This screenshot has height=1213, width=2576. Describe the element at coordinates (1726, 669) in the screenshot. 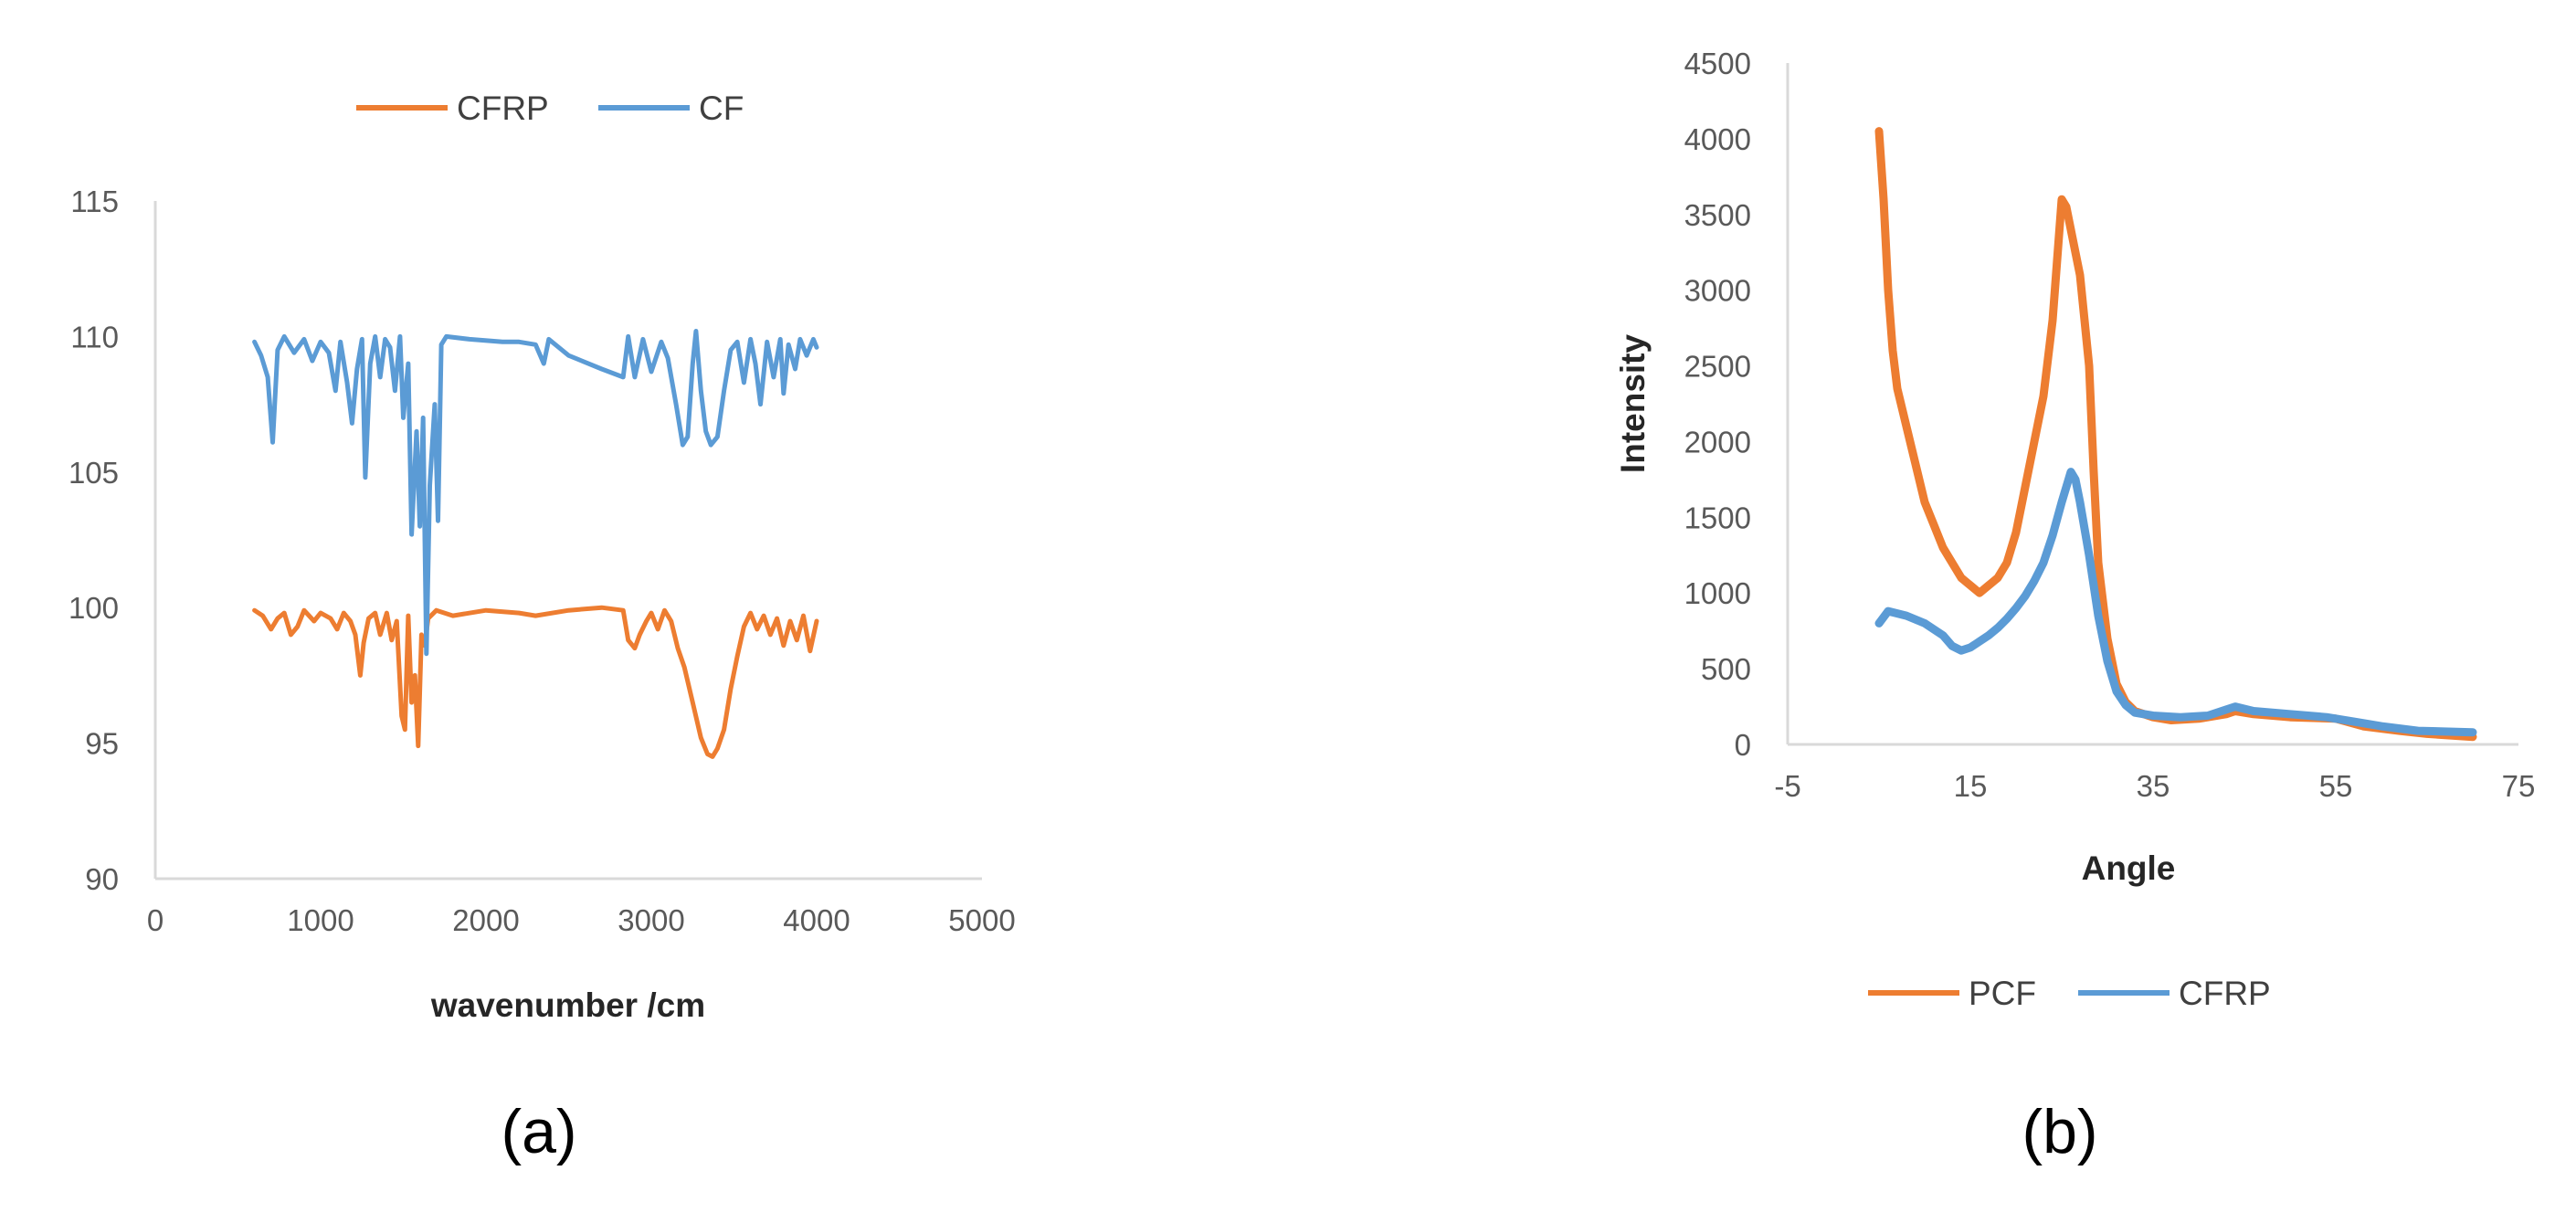

I see `chart-b-y-tick-1: 500` at that location.